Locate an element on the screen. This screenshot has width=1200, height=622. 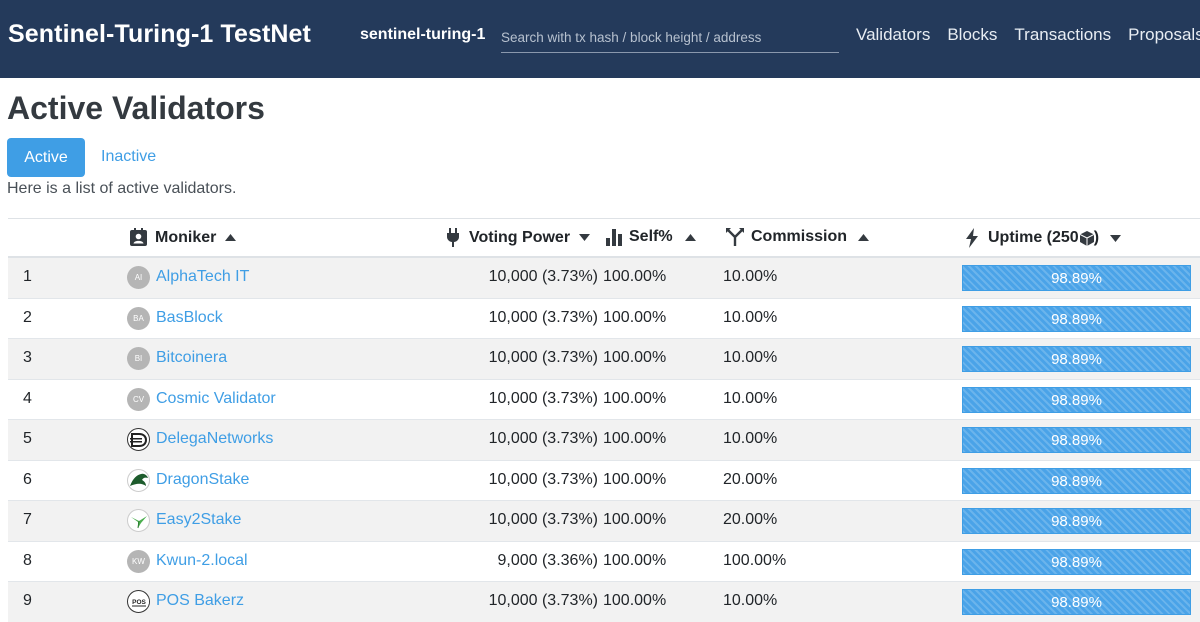
nav-validators: Validators is located at coordinates (893, 34).